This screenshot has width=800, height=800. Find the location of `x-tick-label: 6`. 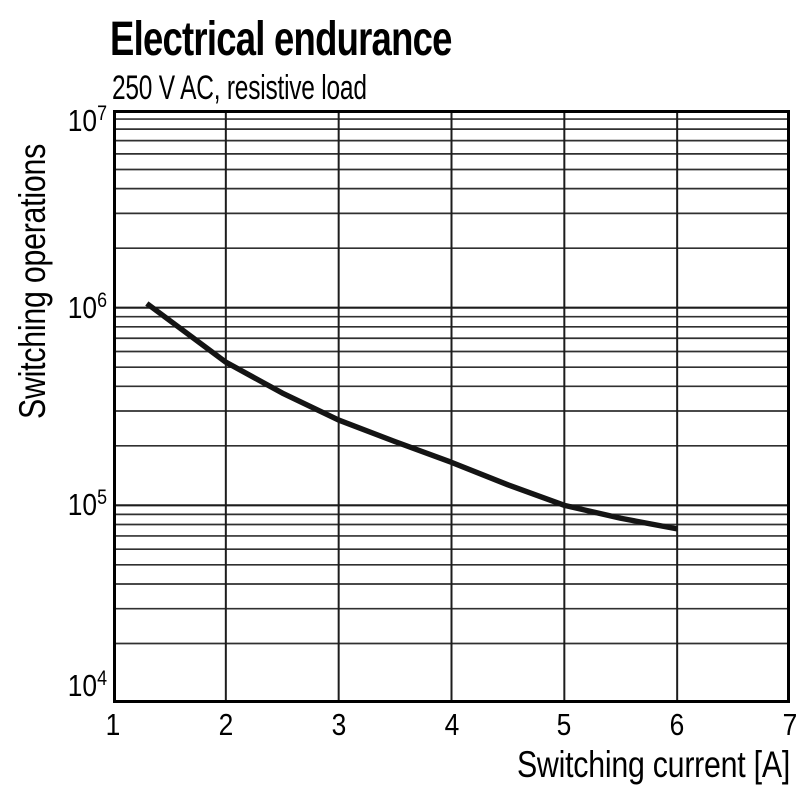

x-tick-label: 6 is located at coordinates (677, 724).